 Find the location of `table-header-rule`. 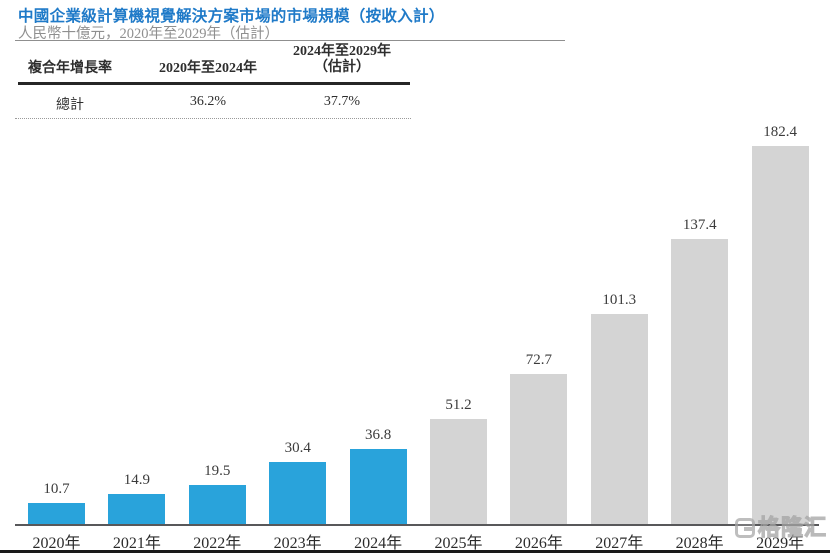

table-header-rule is located at coordinates (214, 83).